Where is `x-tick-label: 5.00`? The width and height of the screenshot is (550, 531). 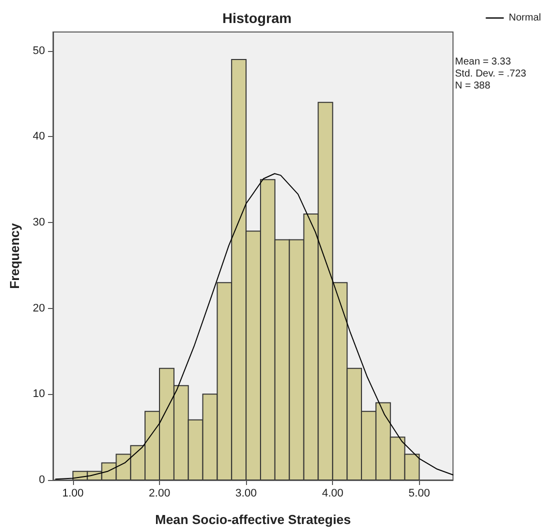
x-tick-label: 5.00 is located at coordinates (419, 494).